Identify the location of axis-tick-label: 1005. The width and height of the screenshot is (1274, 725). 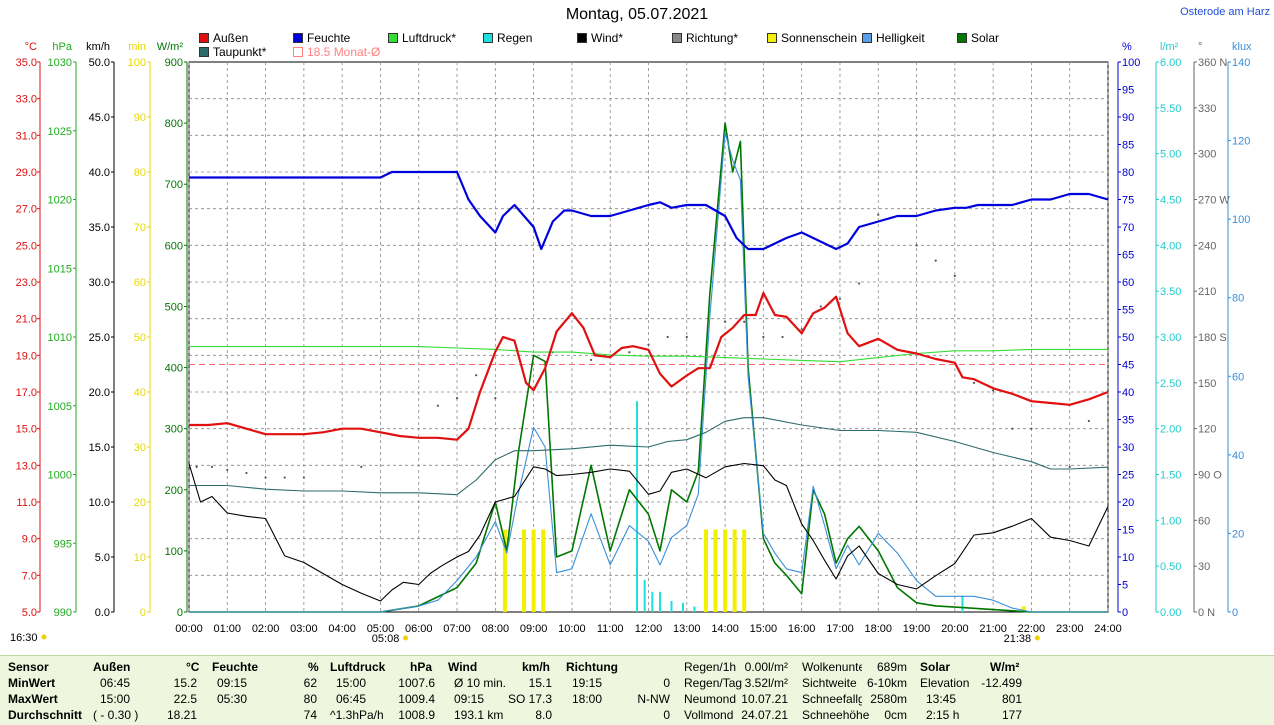
(60, 407).